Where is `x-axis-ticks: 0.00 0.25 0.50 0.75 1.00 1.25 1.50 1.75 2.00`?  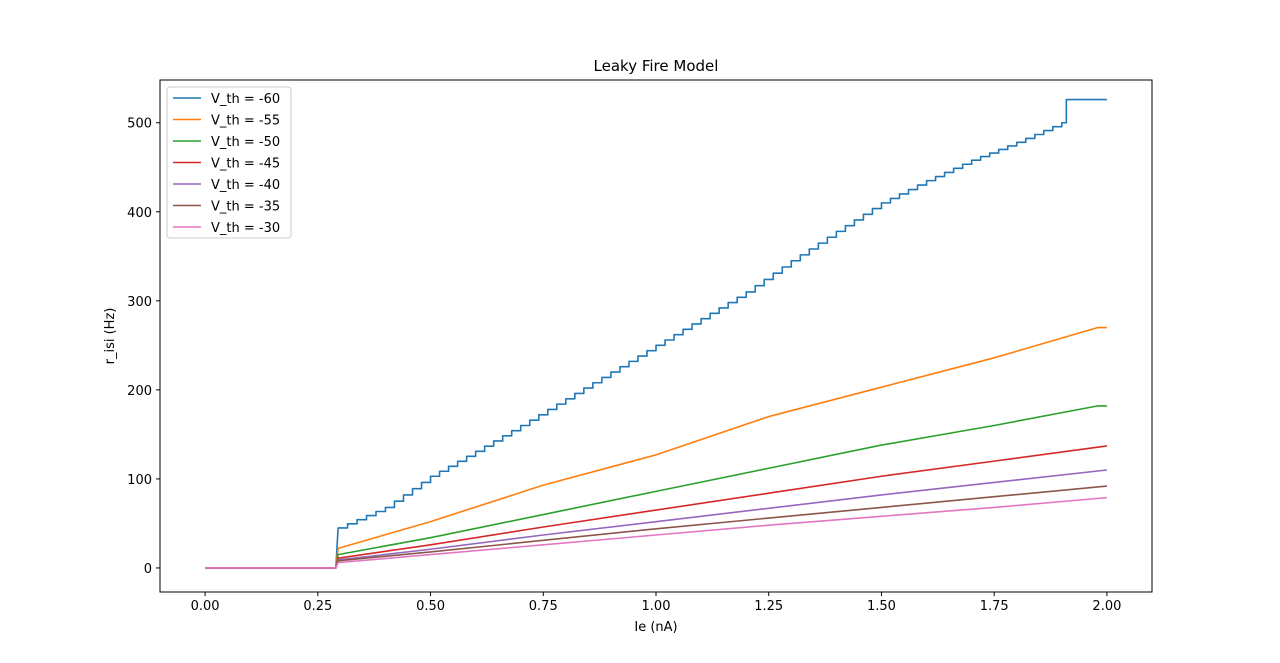
x-axis-ticks: 0.00 0.25 0.50 0.75 1.00 1.25 1.50 1.75 2.00 is located at coordinates (656, 603).